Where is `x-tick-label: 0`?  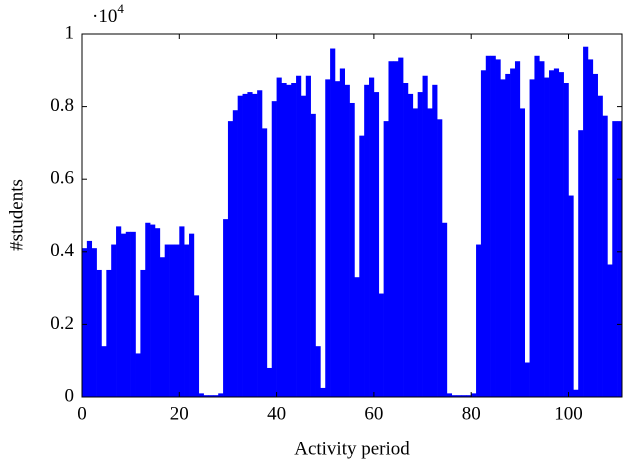 x-tick-label: 0 is located at coordinates (82, 413).